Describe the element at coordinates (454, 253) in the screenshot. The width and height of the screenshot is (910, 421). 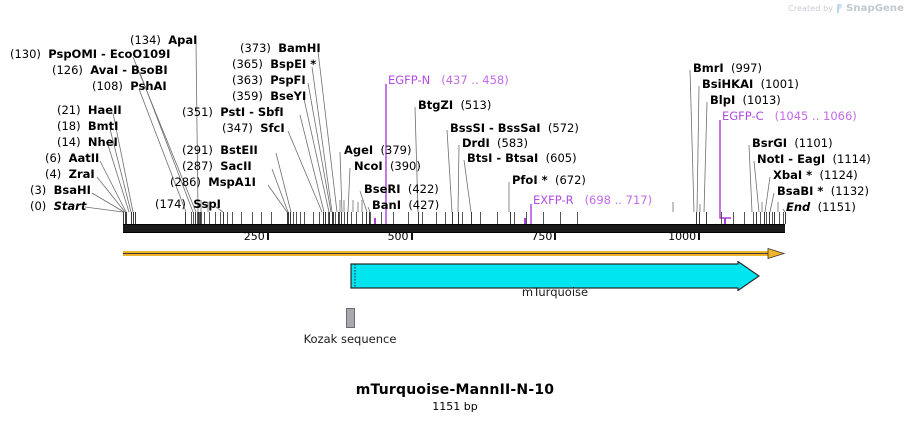
I see `orf-arrow` at that location.